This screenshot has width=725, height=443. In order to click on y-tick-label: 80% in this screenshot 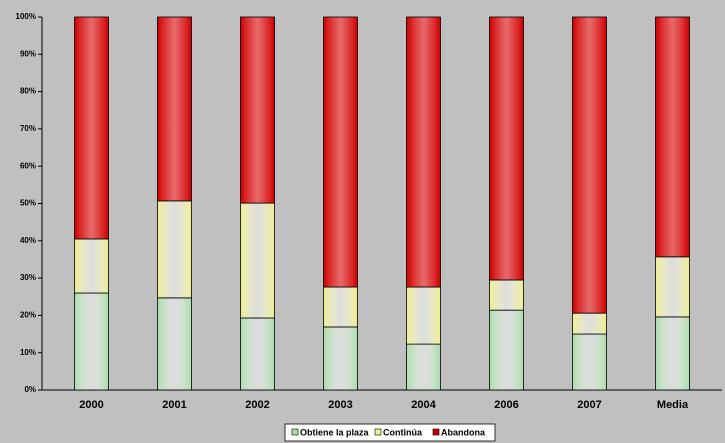, I will do `click(28, 91)`.